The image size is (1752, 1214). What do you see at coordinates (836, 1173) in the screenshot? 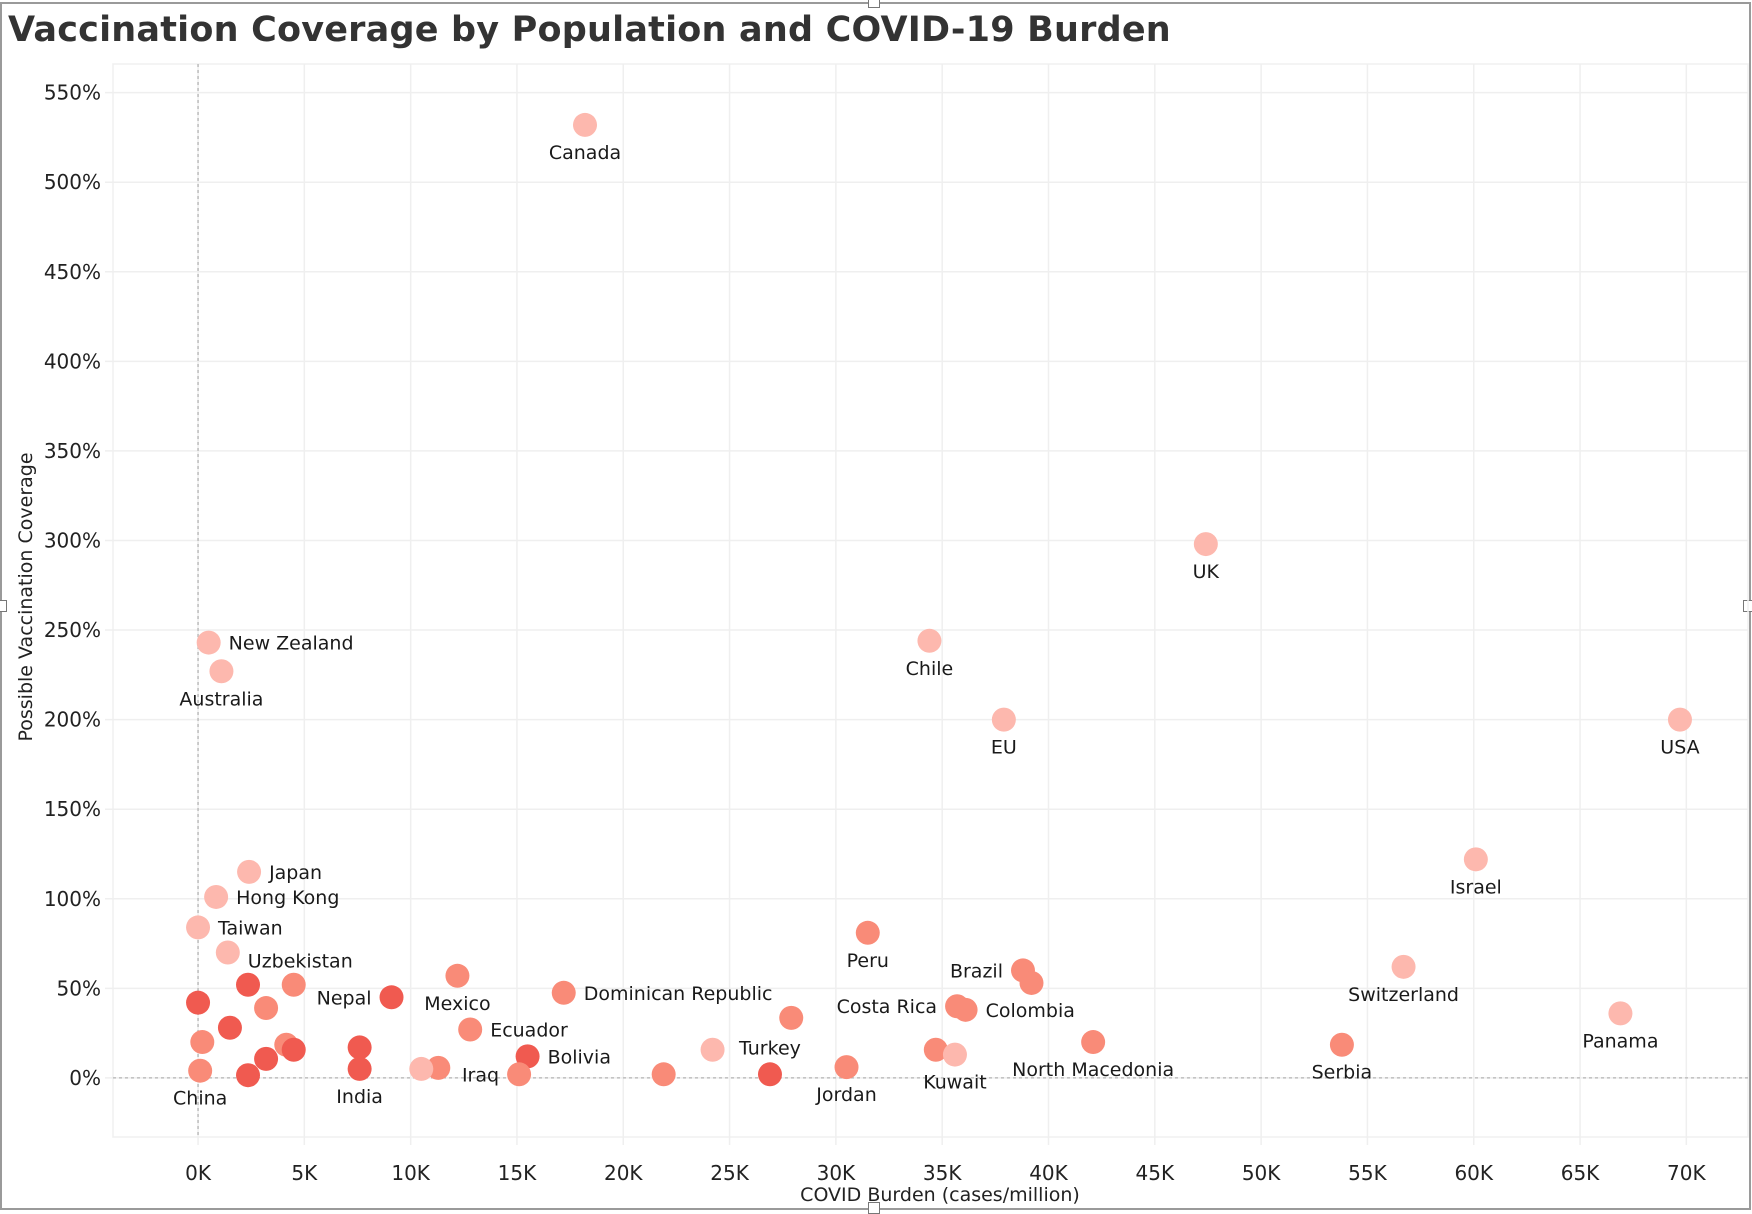
I see `x-tick-label: 30K` at bounding box center [836, 1173].